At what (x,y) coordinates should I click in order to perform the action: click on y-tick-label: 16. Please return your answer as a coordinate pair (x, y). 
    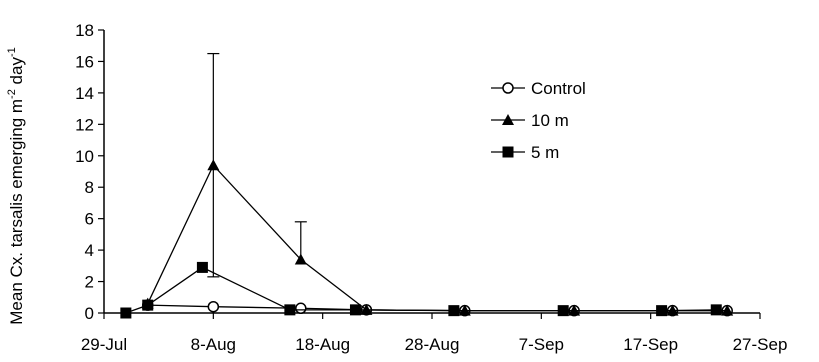
    Looking at the image, I should click on (84, 61).